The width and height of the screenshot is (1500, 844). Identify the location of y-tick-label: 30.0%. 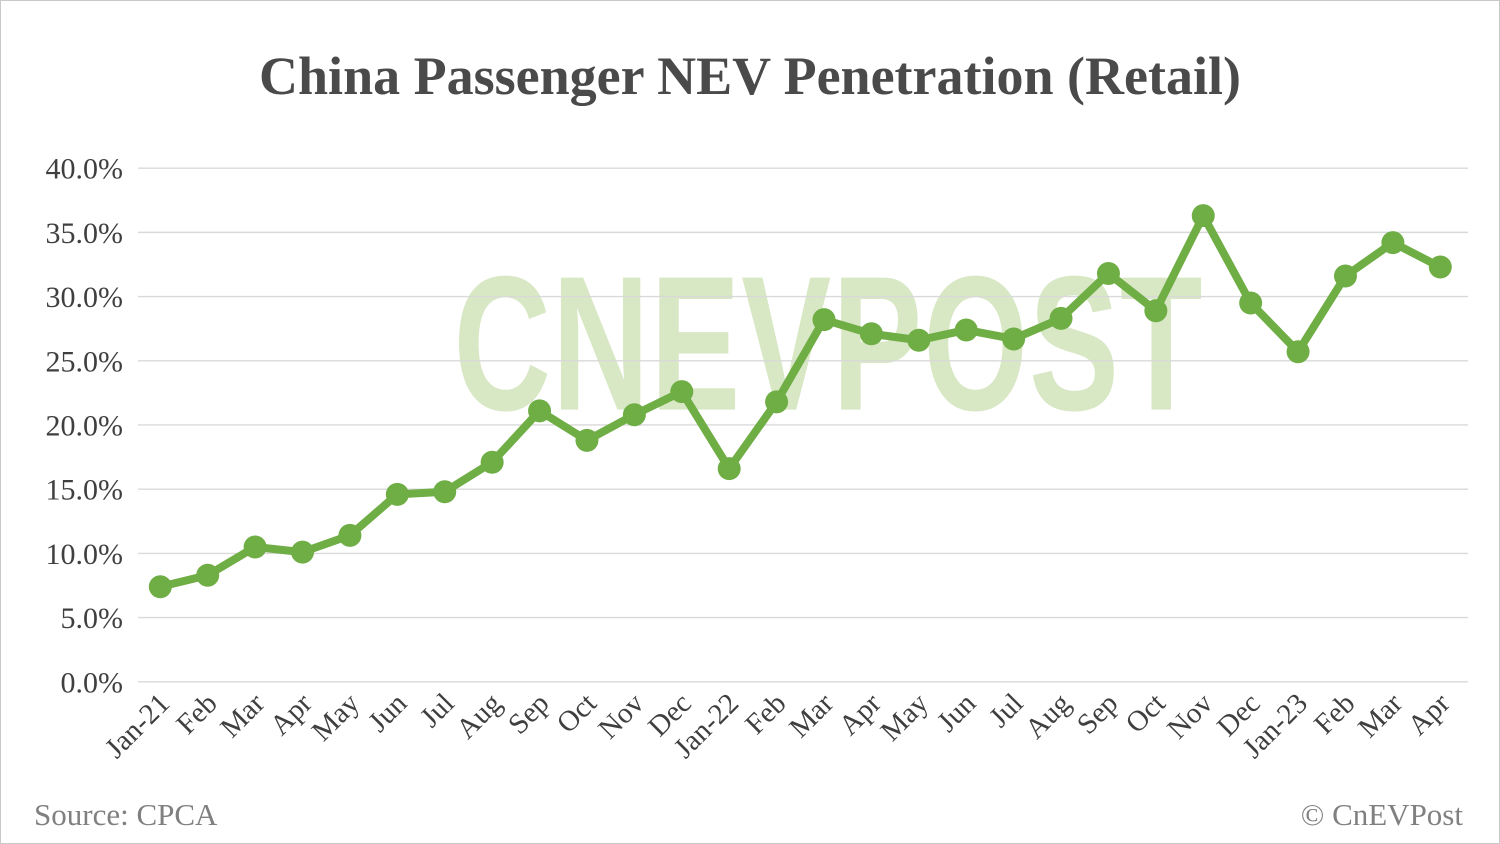
(85, 297).